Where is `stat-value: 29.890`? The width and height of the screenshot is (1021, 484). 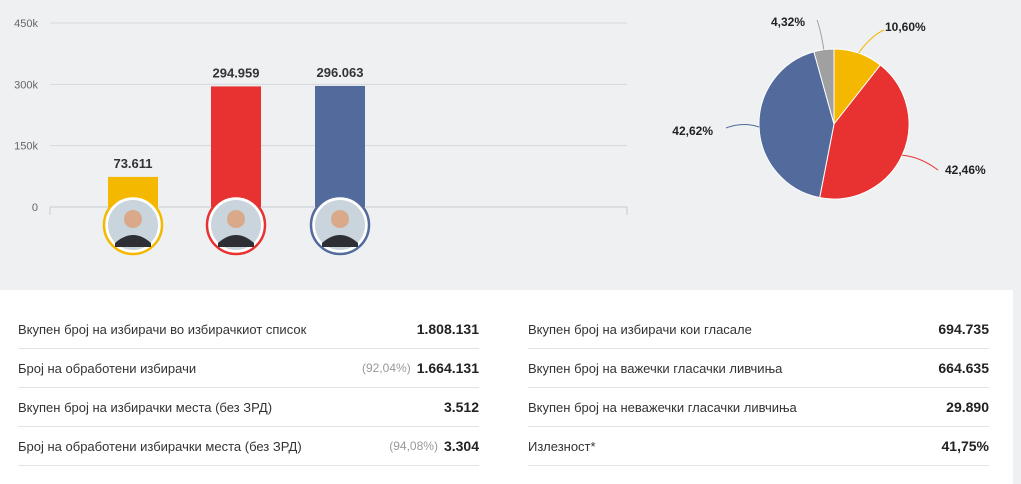
stat-value: 29.890 is located at coordinates (967, 407).